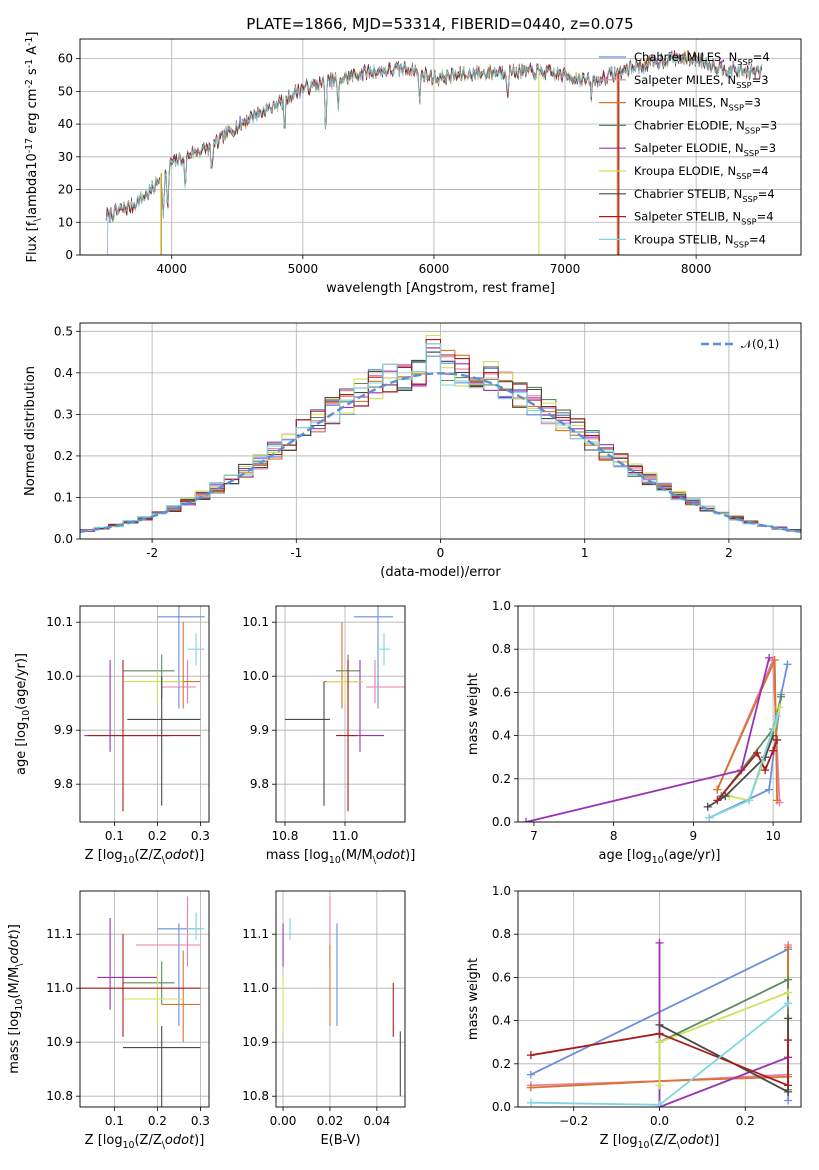 Image resolution: width=819 pixels, height=1170 pixels. What do you see at coordinates (702, 58) in the screenshot?
I see `legend-label: Chabrier MILES, NSSP=4` at bounding box center [702, 58].